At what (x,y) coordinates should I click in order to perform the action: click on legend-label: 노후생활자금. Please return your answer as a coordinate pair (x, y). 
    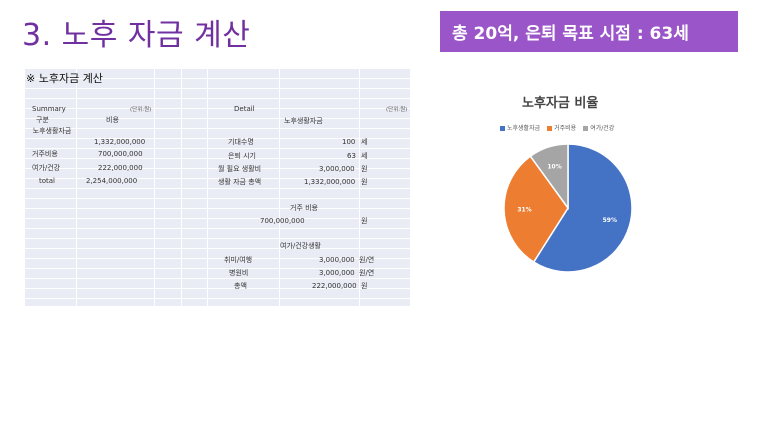
    Looking at the image, I should click on (524, 128).